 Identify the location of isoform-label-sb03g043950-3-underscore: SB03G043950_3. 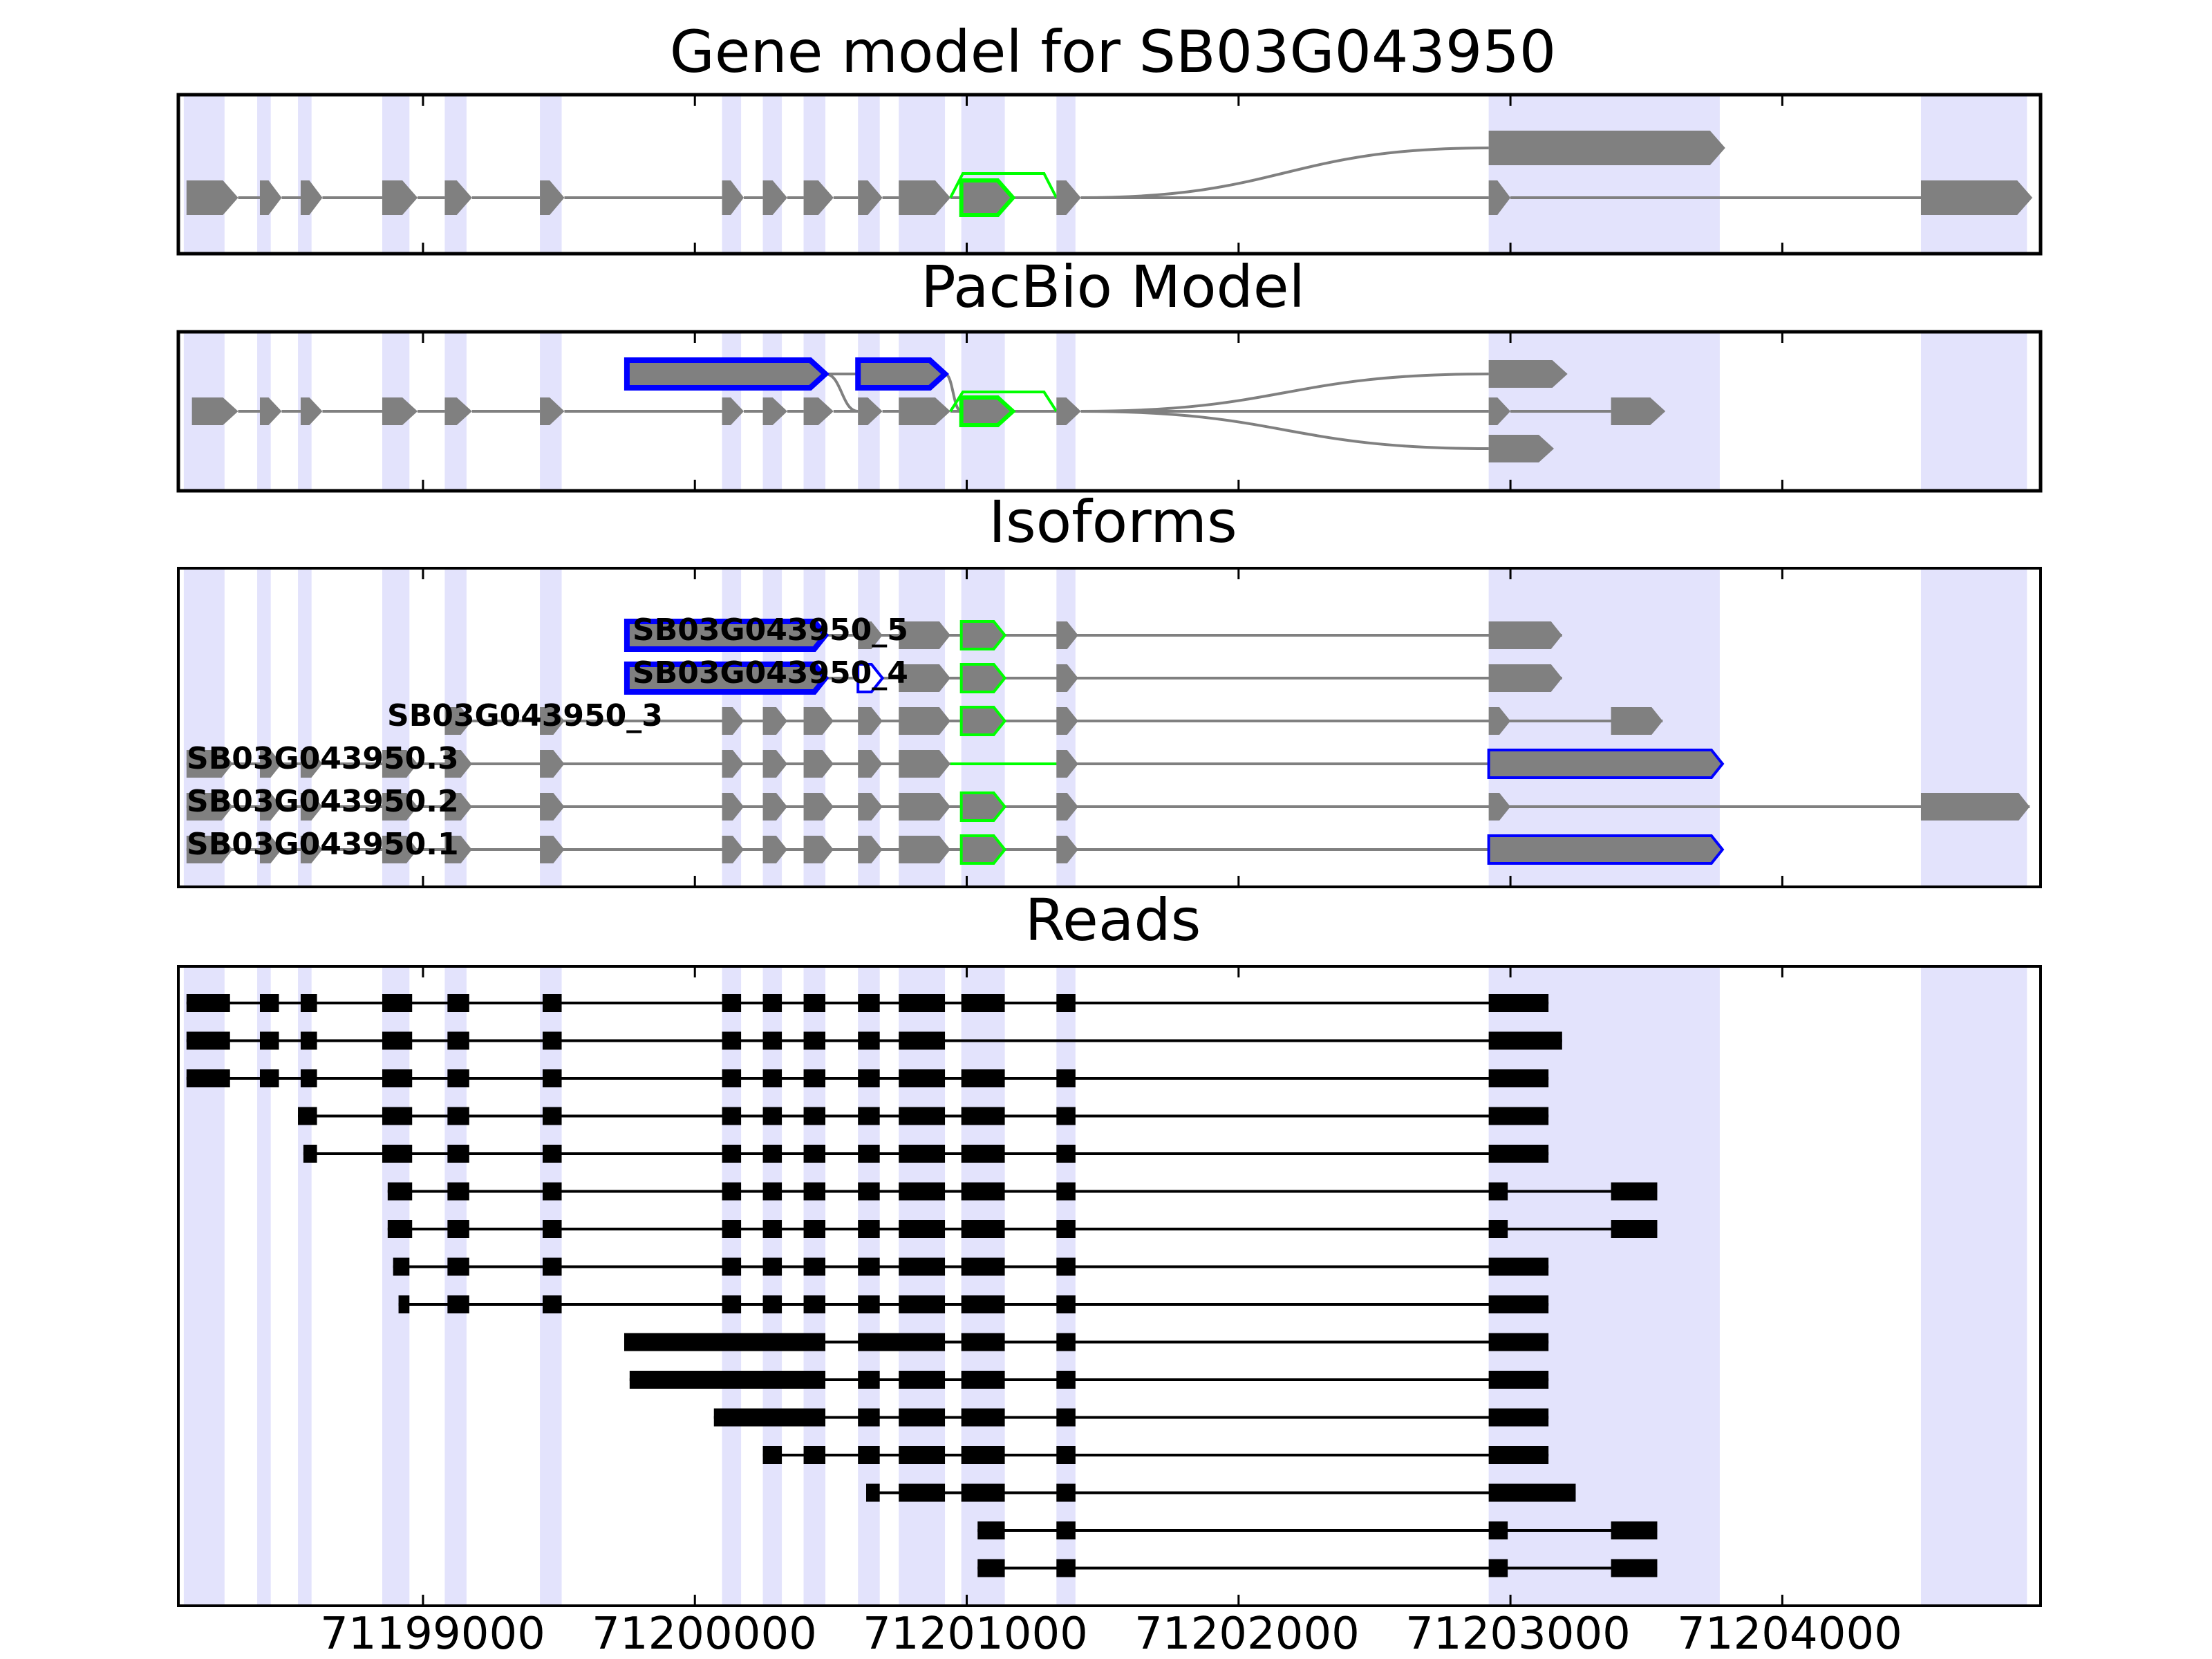
(525, 716).